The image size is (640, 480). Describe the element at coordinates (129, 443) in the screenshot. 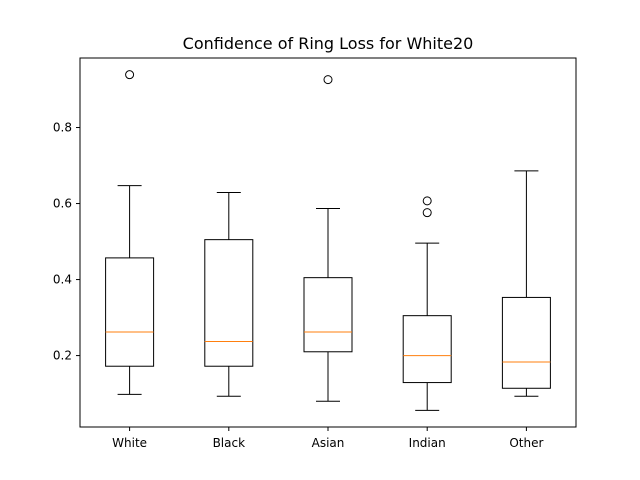

I see `x-tick-label: White` at that location.